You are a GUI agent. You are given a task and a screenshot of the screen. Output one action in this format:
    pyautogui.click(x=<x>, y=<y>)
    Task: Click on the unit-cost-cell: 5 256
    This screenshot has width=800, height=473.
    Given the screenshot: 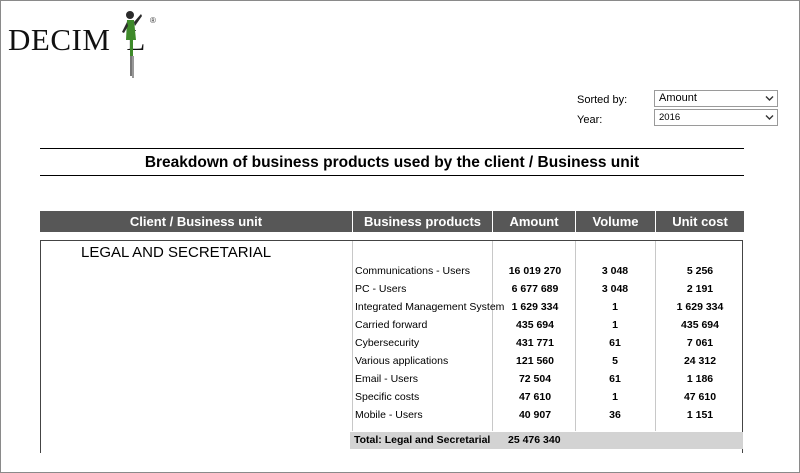 What is the action you would take?
    pyautogui.click(x=700, y=271)
    